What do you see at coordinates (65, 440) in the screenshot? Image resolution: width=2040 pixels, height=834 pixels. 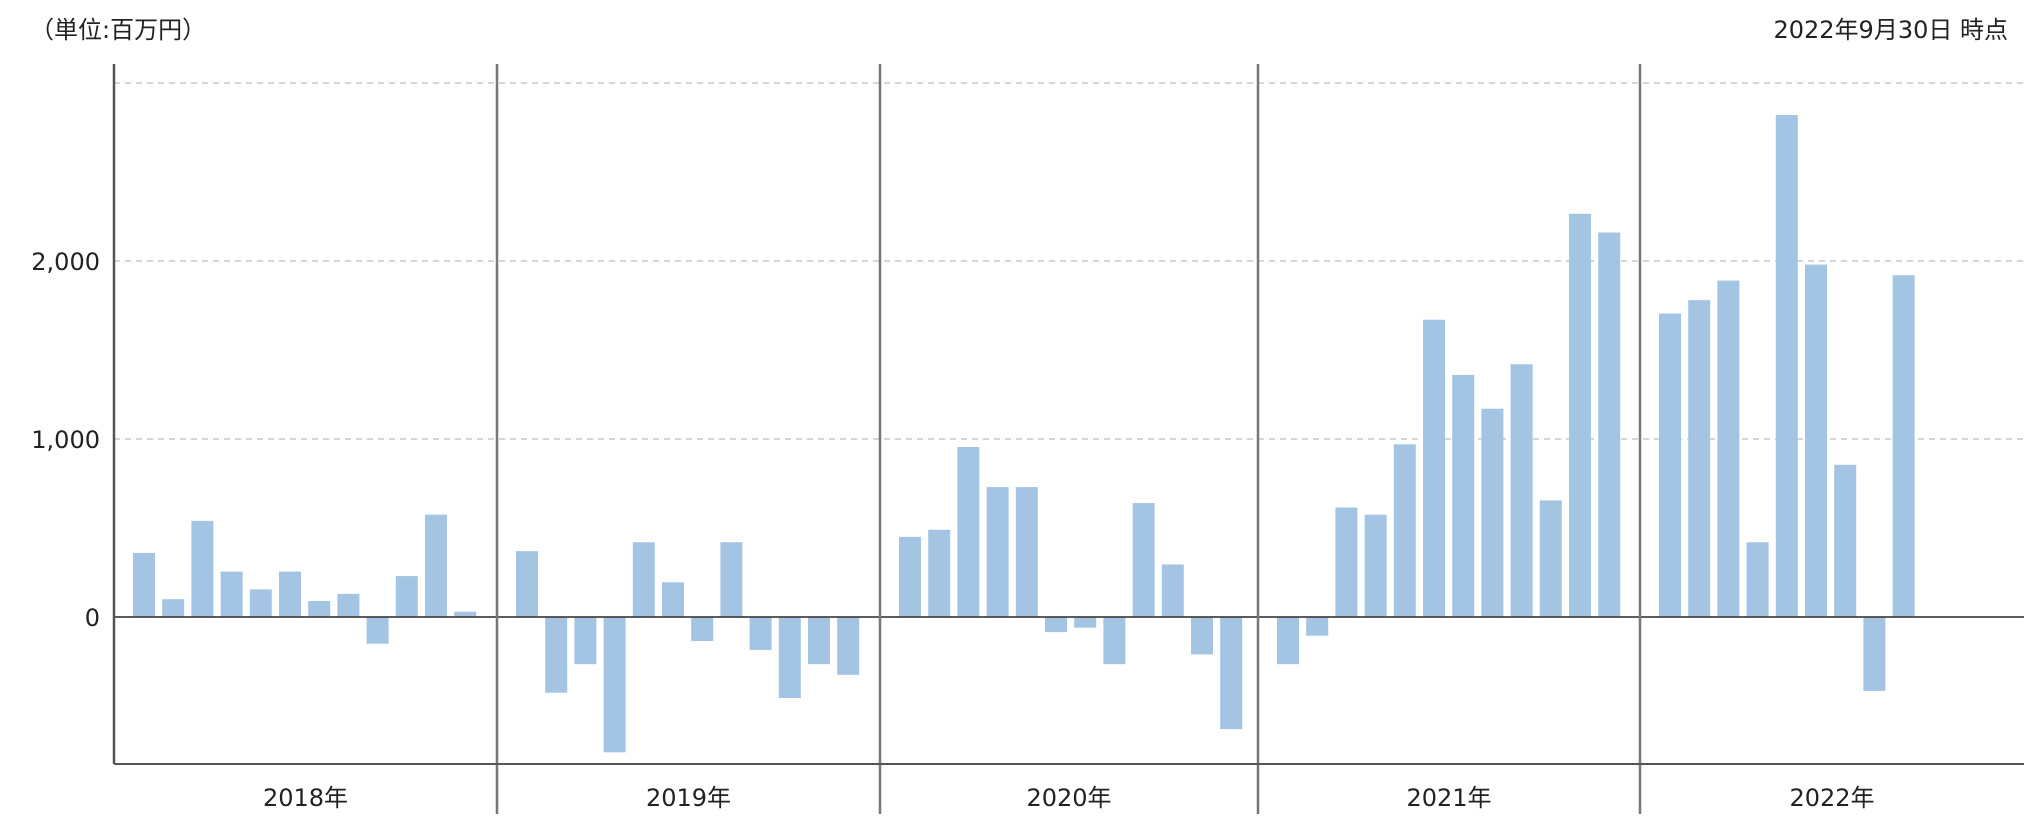 I see `y-tick-label: 1,000` at bounding box center [65, 440].